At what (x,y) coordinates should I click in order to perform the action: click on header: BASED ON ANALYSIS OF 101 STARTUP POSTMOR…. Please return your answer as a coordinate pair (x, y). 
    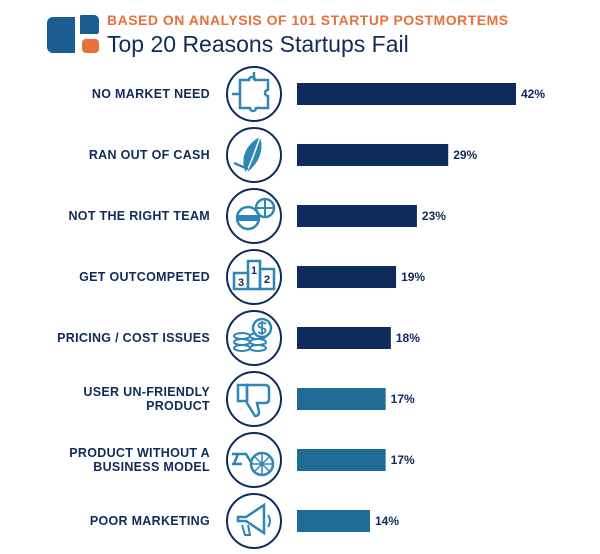
    Looking at the image, I should click on (300, 30).